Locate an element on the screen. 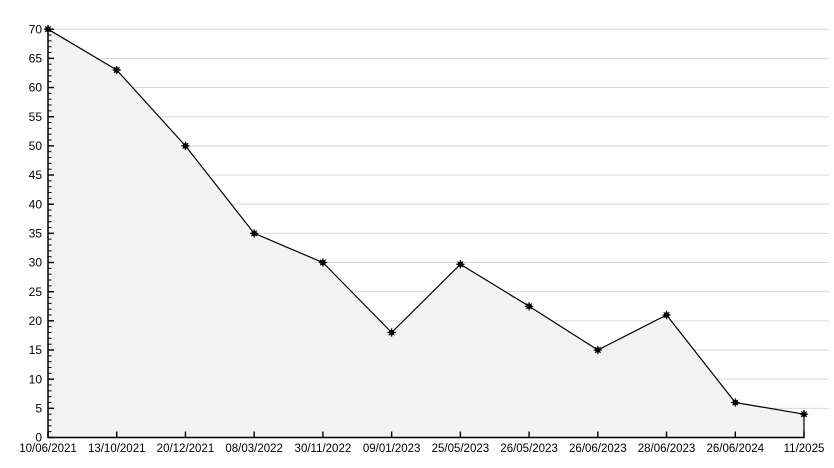 This screenshot has width=834, height=468. y-tick-label: 70 is located at coordinates (36, 29).